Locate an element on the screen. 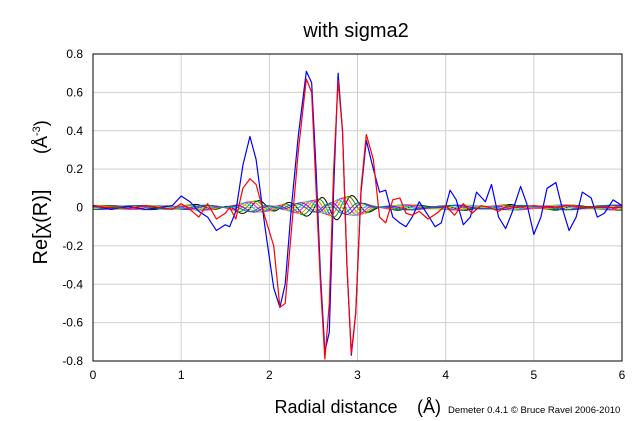 This screenshot has height=421, width=640. x-axis-unit: (Å) is located at coordinates (429, 407).